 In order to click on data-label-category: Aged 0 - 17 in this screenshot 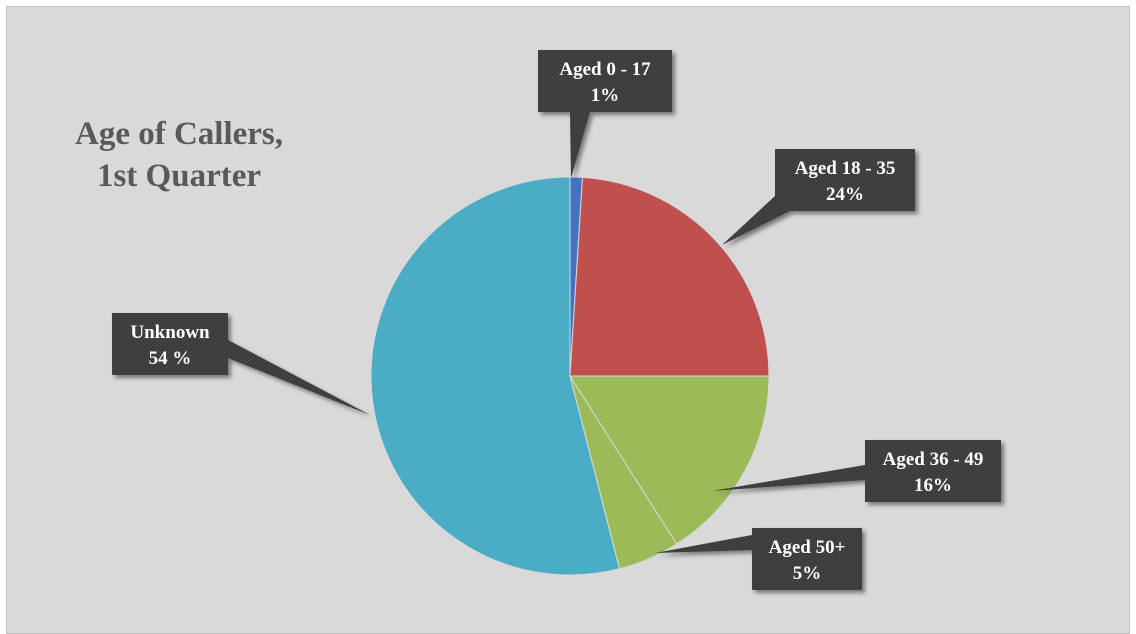, I will do `click(605, 69)`.